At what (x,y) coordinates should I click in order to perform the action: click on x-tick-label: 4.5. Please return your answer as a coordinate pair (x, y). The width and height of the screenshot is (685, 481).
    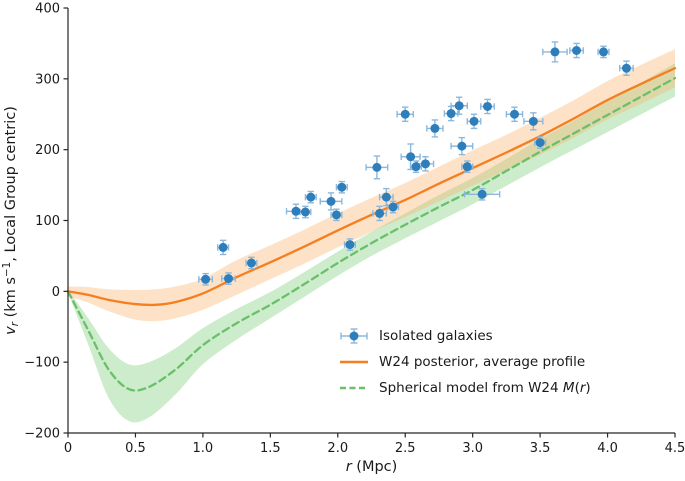
    Looking at the image, I should click on (675, 448).